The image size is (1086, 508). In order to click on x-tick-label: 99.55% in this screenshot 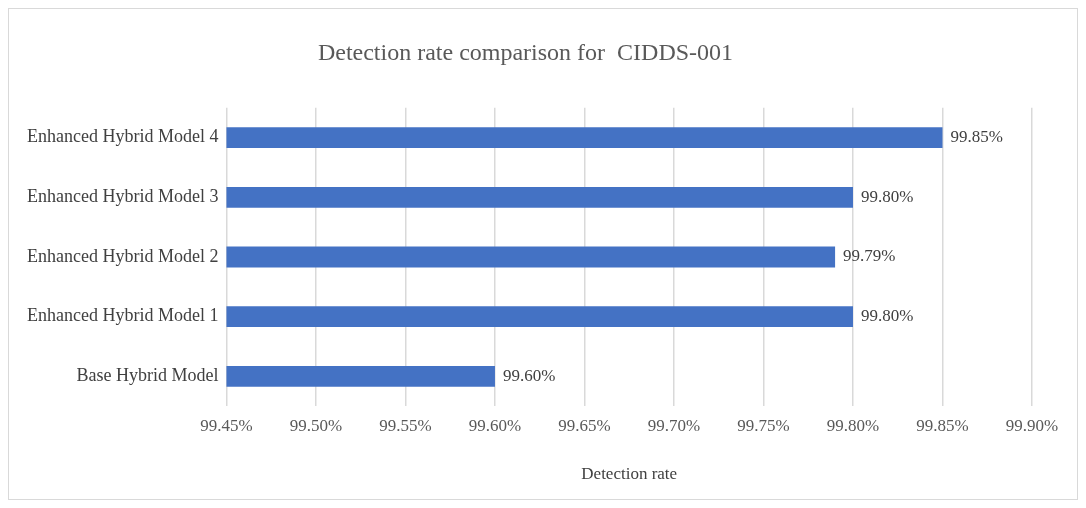, I will do `click(405, 425)`.